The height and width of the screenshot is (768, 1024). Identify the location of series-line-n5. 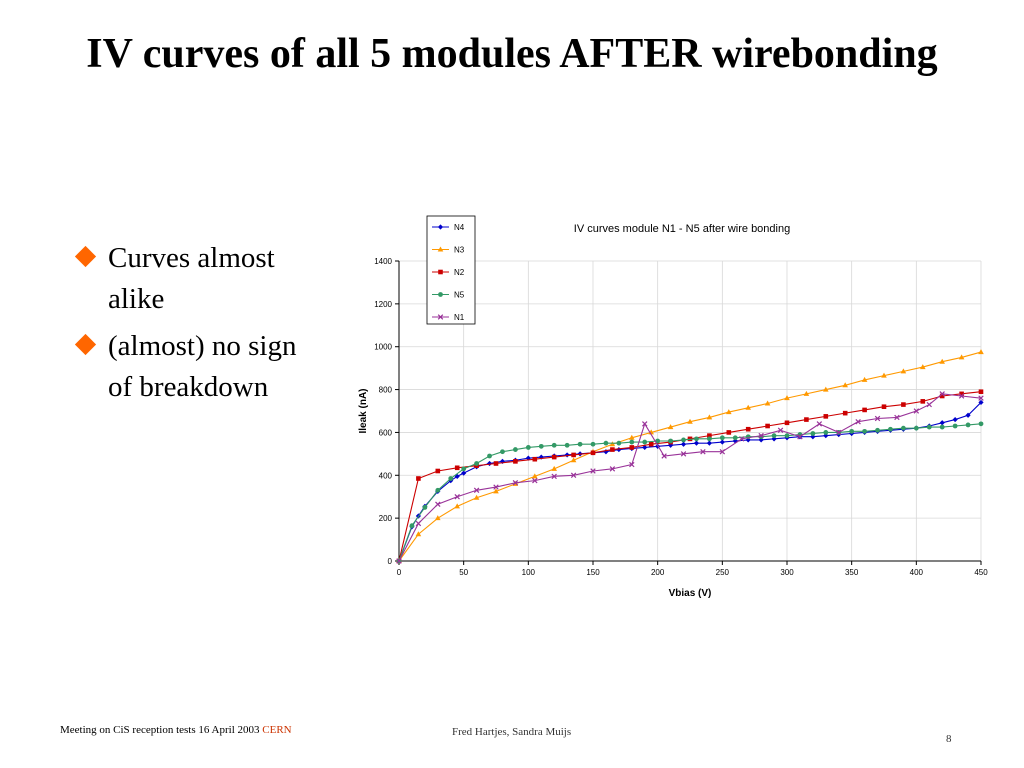
(690, 492).